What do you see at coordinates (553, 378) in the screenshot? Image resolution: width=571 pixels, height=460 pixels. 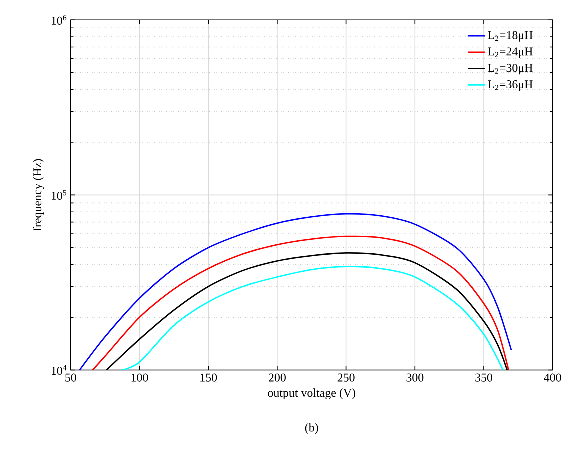 I see `x-tick-label: 400` at bounding box center [553, 378].